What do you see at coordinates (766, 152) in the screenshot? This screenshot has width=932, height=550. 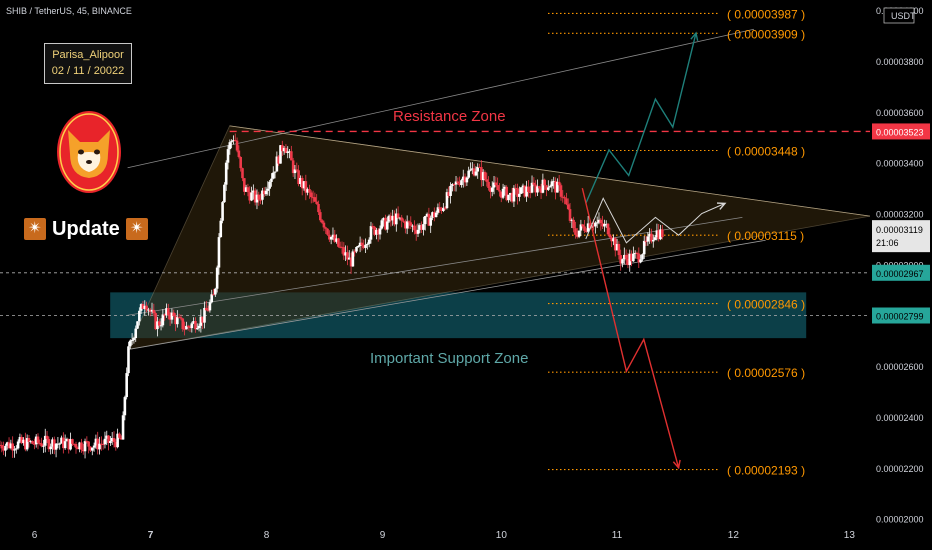 I see `level-label: ( 0.00003448 )` at bounding box center [766, 152].